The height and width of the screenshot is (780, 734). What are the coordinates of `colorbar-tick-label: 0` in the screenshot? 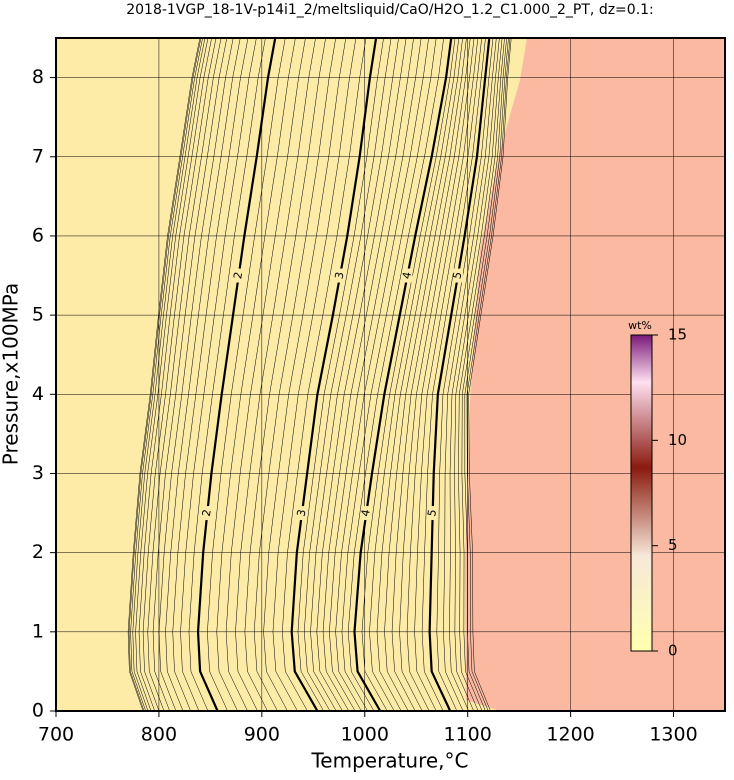 It's located at (673, 651).